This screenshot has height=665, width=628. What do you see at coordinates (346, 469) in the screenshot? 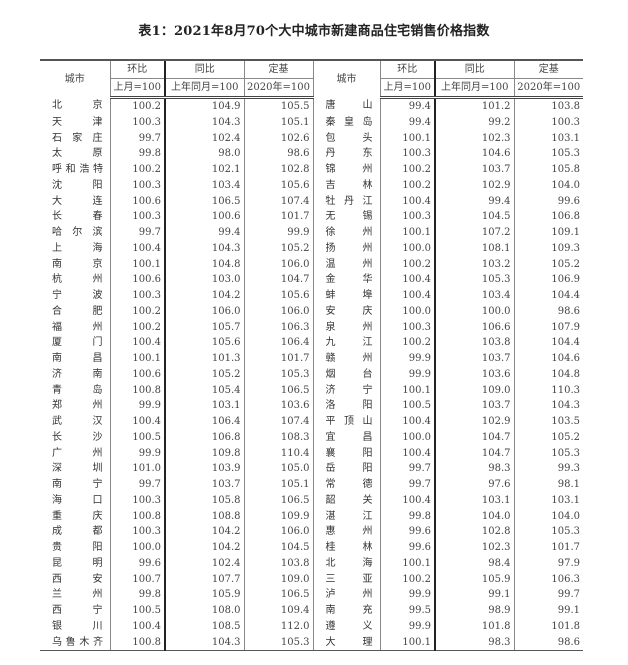
I see `city-cell: 岳阳` at bounding box center [346, 469].